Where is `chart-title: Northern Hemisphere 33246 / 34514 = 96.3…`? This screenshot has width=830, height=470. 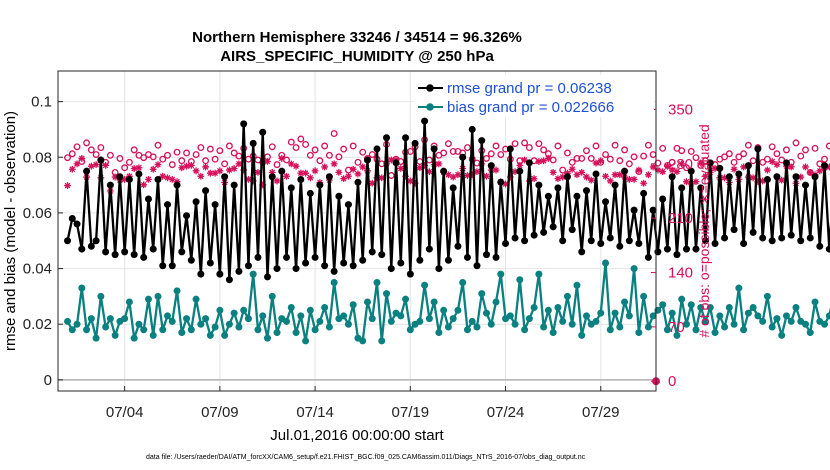 chart-title: Northern Hemisphere 33246 / 34514 = 96.3… is located at coordinates (357, 37).